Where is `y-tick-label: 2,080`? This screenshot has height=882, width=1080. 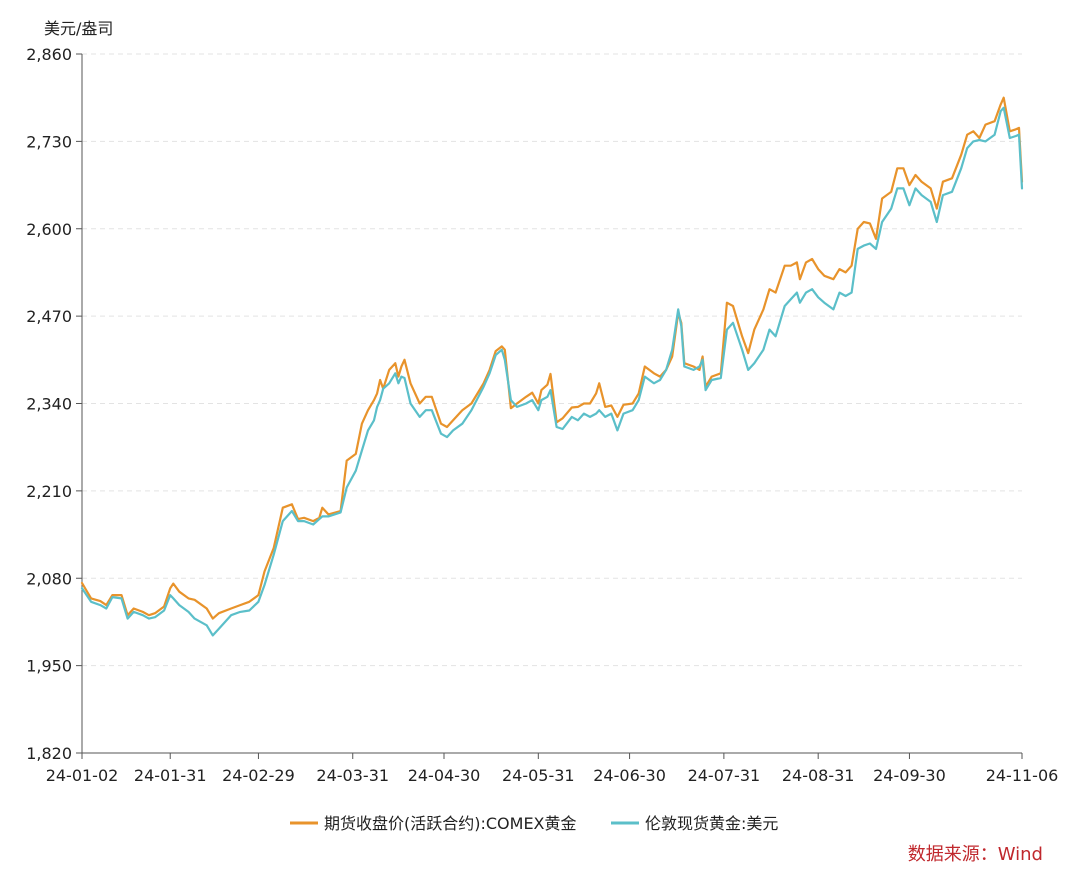
y-tick-label: 2,080 is located at coordinates (49, 578).